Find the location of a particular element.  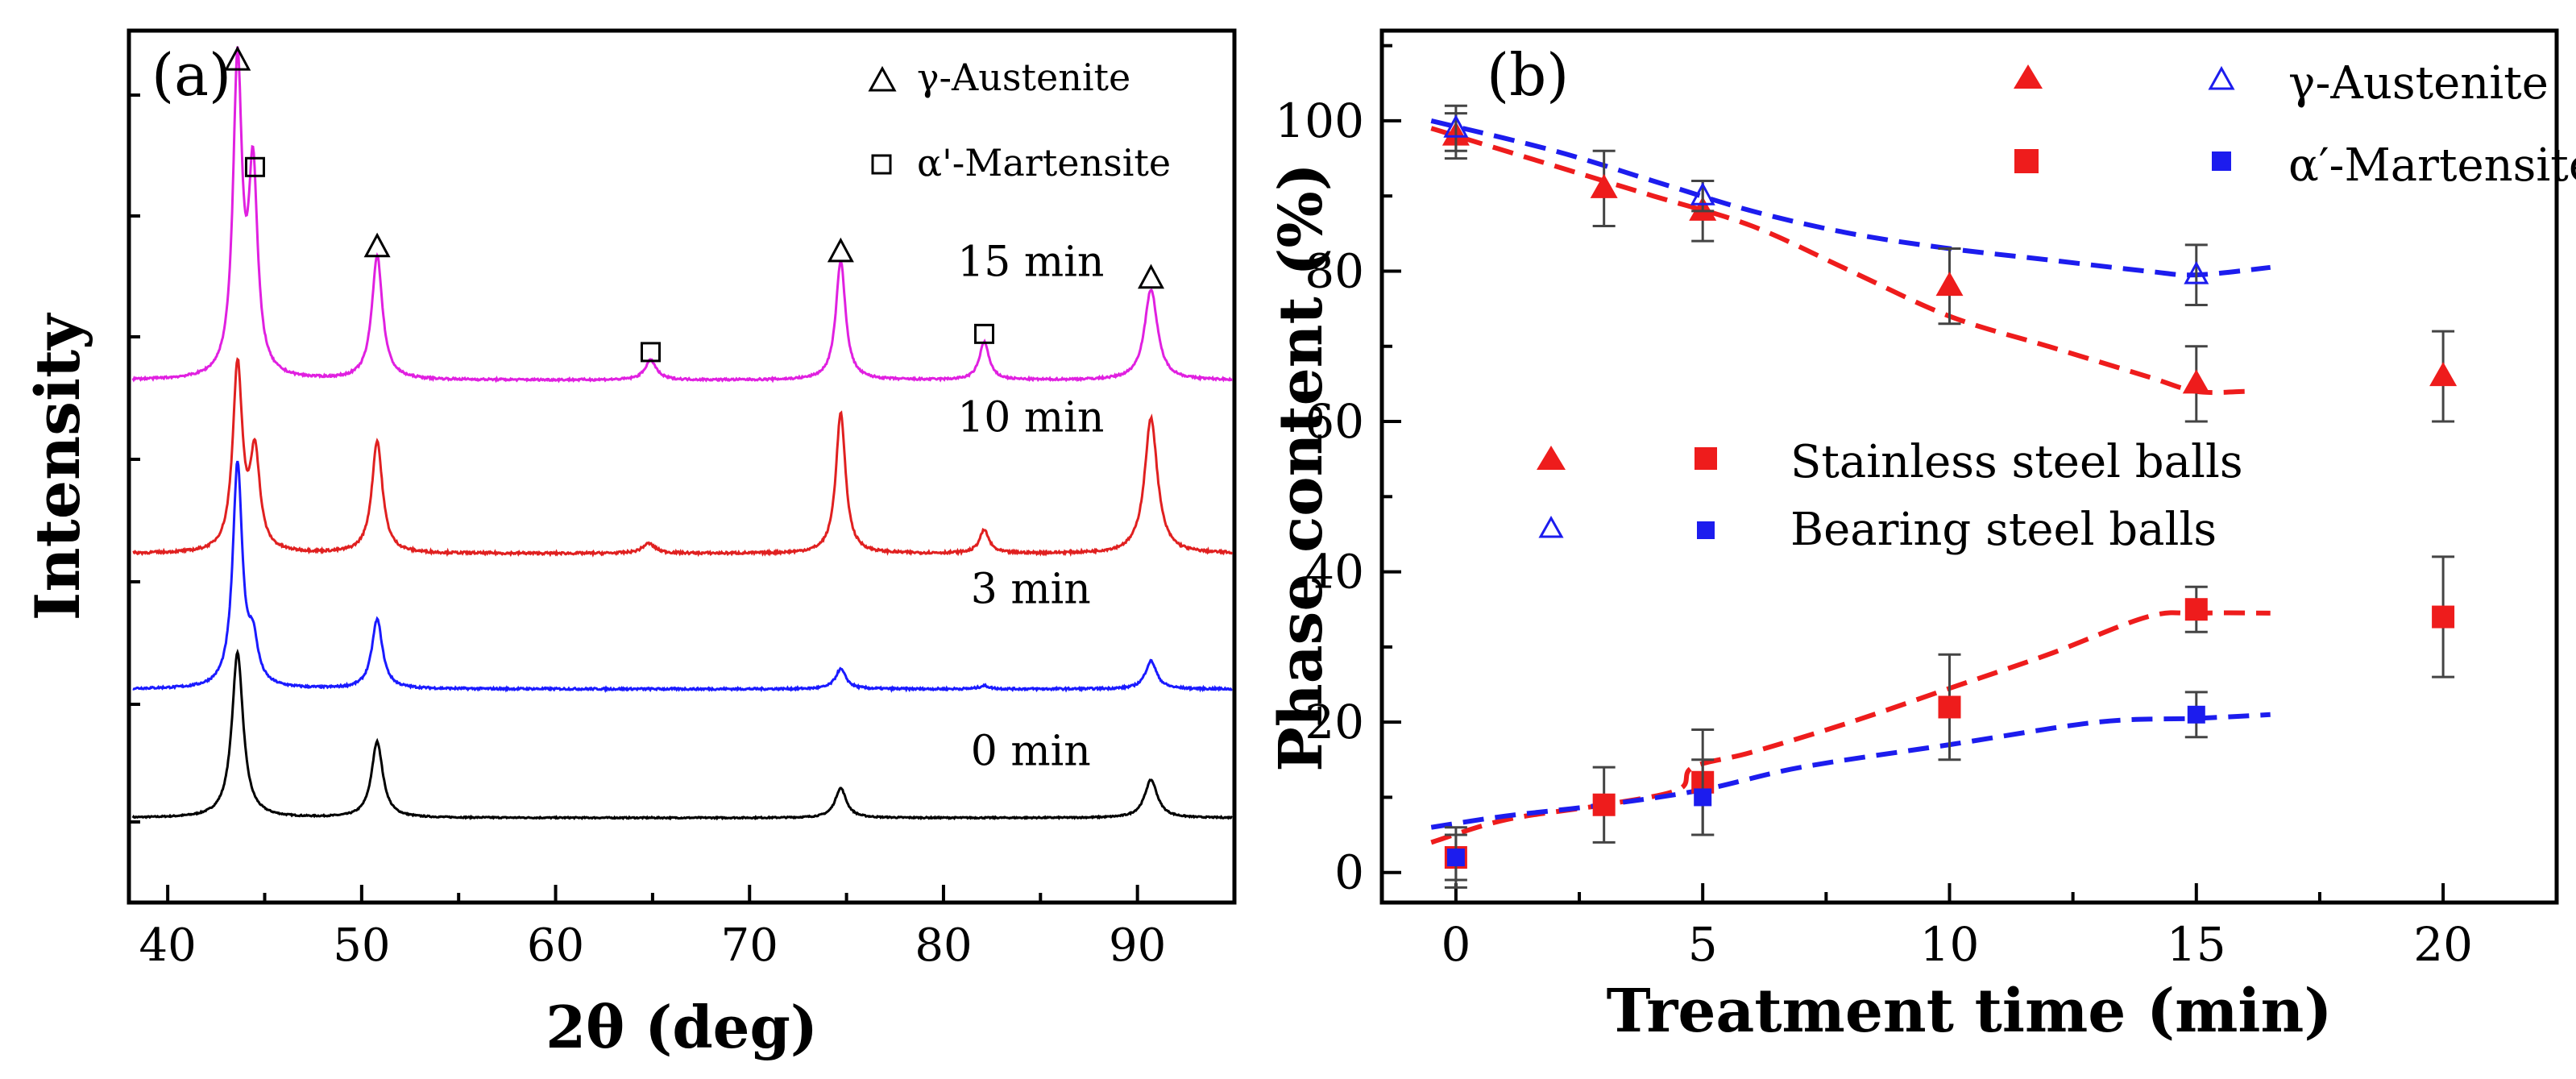

legend-stainless-martensite-square-icon is located at coordinates (2026, 161).